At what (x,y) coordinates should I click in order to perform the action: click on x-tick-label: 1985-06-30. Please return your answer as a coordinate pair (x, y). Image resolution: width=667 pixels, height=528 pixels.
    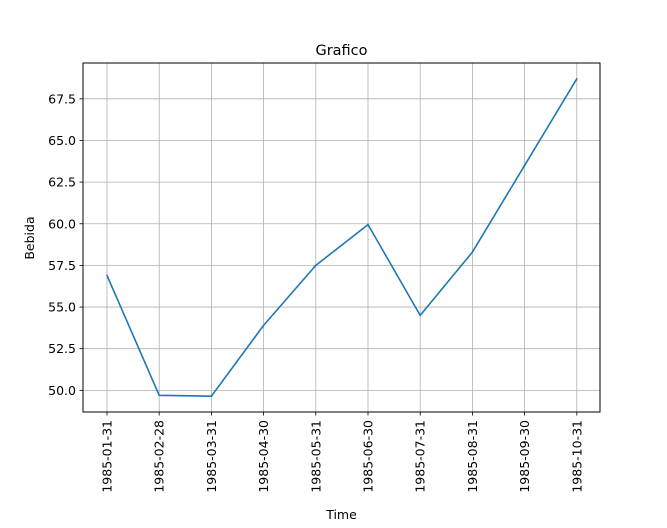
    Looking at the image, I should click on (368, 456).